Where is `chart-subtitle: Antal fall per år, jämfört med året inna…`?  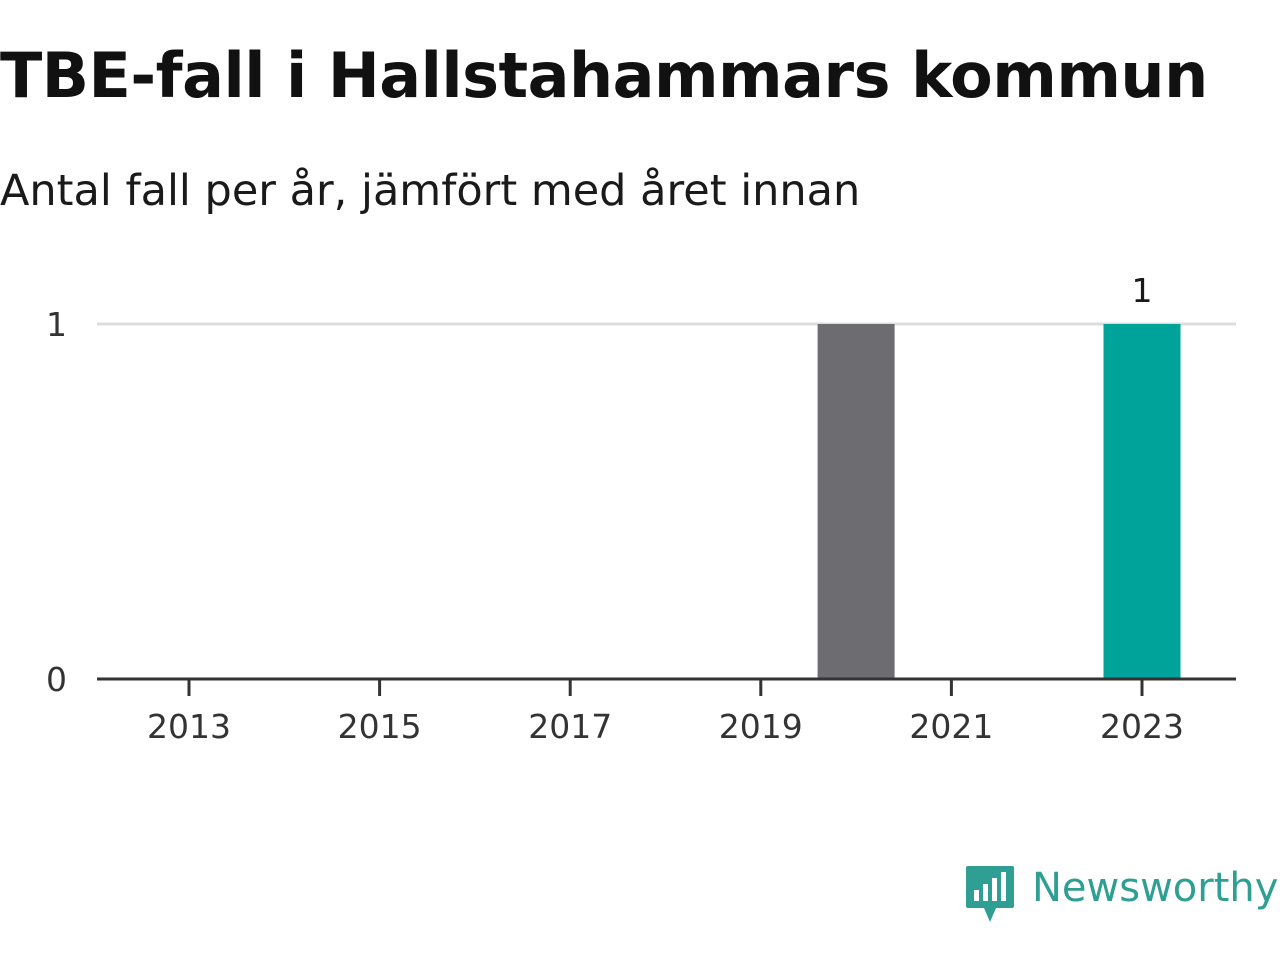 chart-subtitle: Antal fall per år, jämfört med året inna… is located at coordinates (430, 191).